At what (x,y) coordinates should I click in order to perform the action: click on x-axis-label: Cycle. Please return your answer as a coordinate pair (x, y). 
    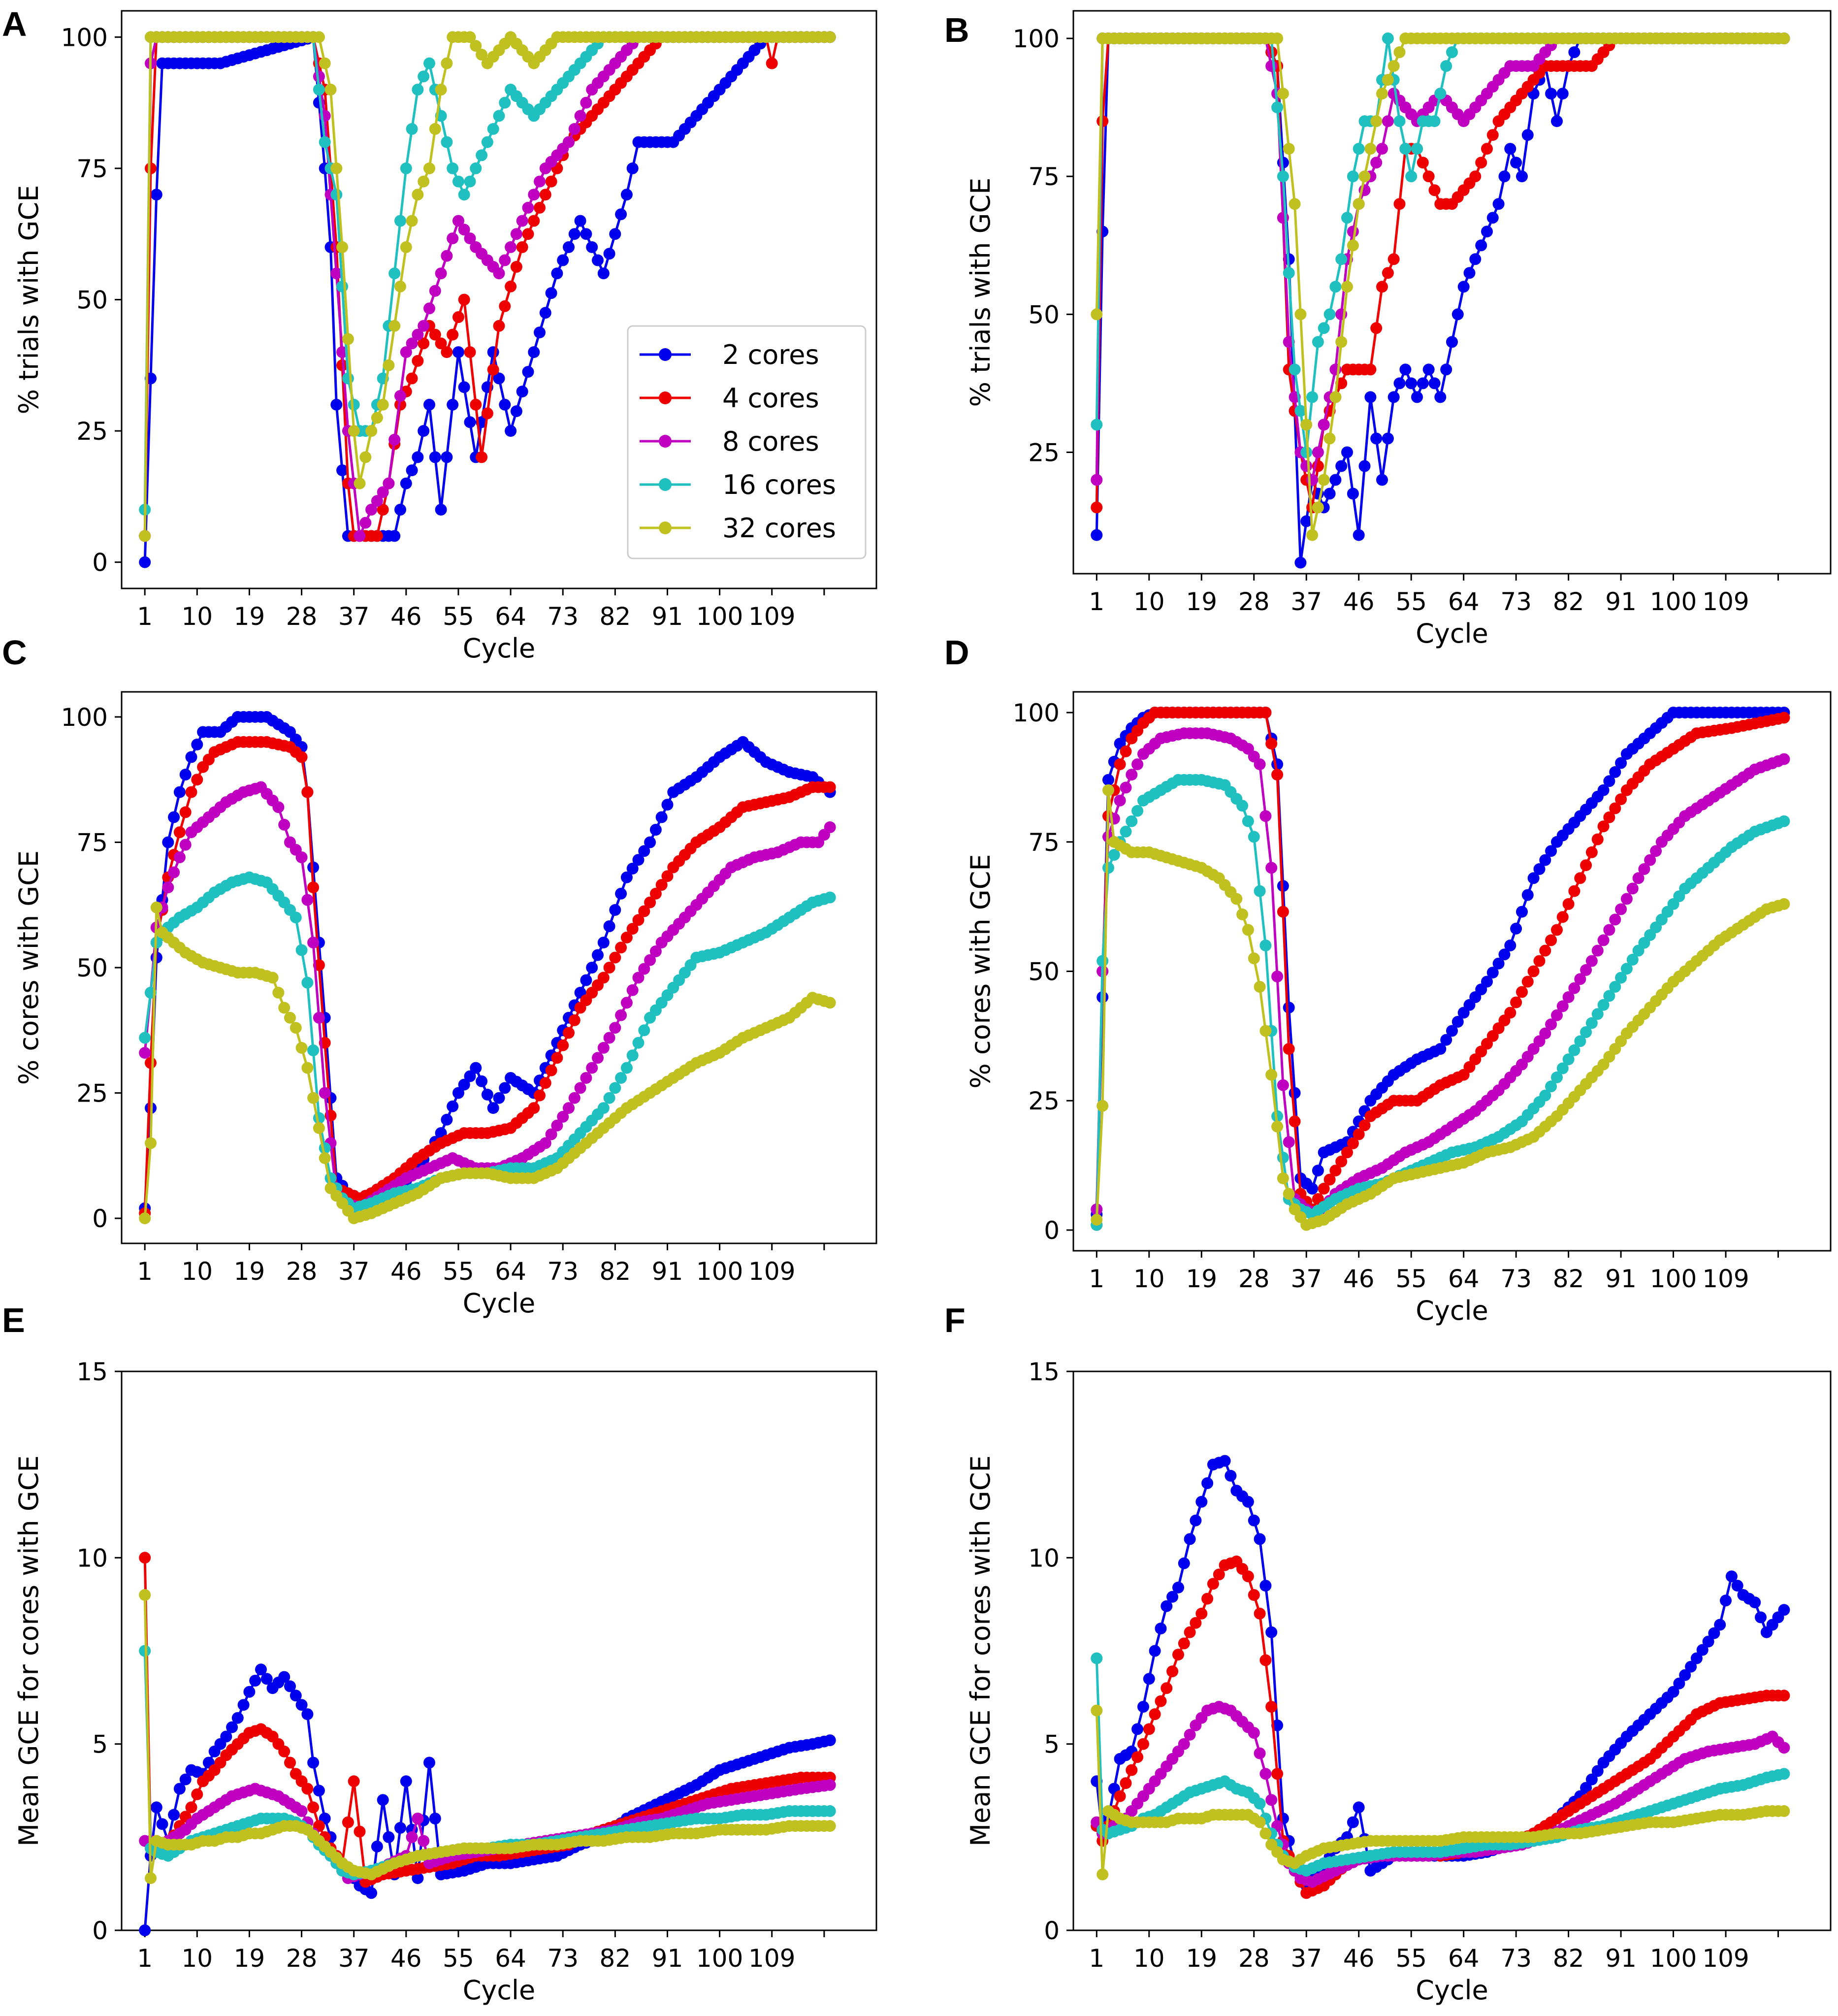
    Looking at the image, I should click on (500, 1303).